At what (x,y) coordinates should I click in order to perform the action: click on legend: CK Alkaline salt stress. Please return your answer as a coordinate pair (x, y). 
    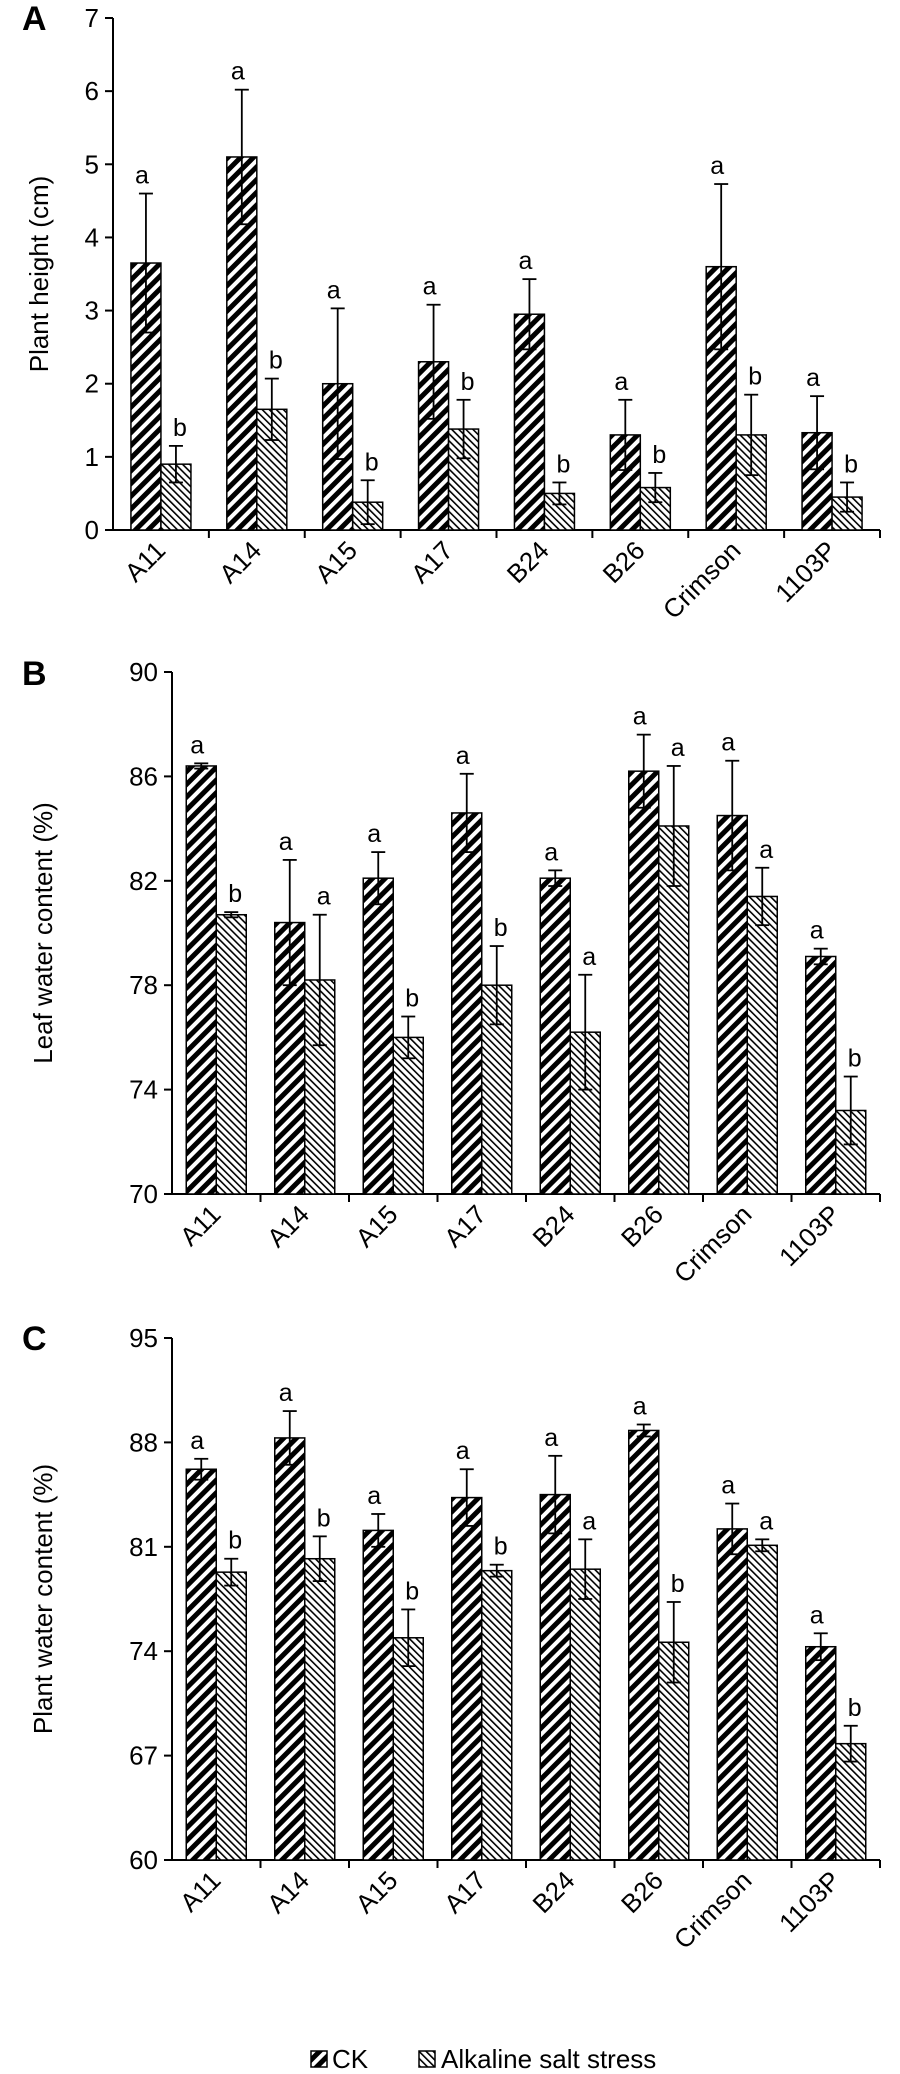
    Looking at the image, I should click on (483, 2059).